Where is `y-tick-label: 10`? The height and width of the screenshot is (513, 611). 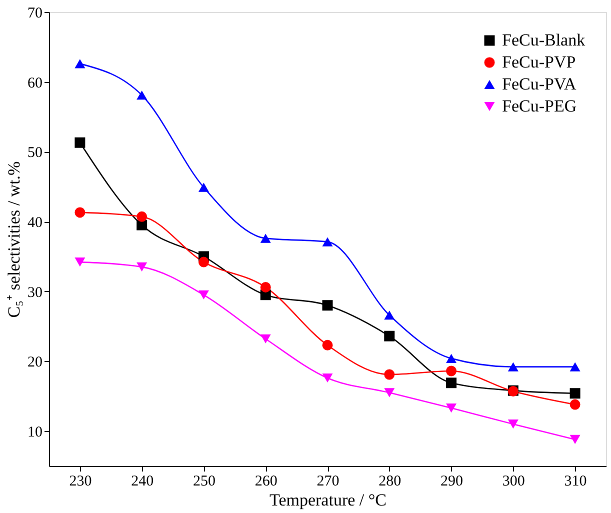 y-tick-label: 10 is located at coordinates (35, 432).